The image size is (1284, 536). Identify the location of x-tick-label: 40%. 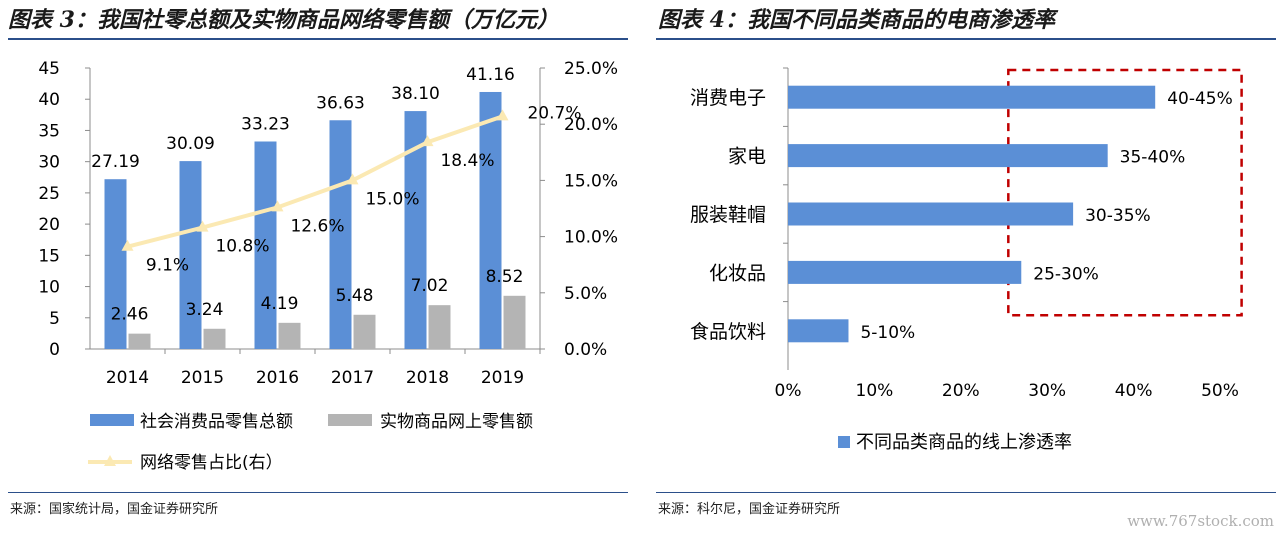
(1134, 391).